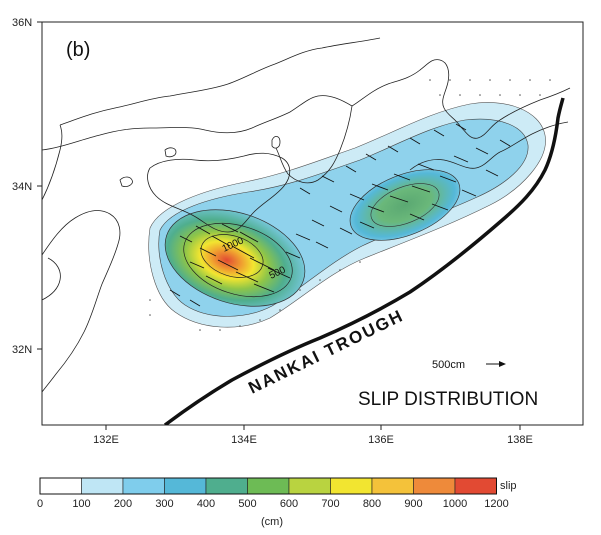 The height and width of the screenshot is (535, 601). What do you see at coordinates (330, 504) in the screenshot?
I see `colorbar-tick-label: 700` at bounding box center [330, 504].